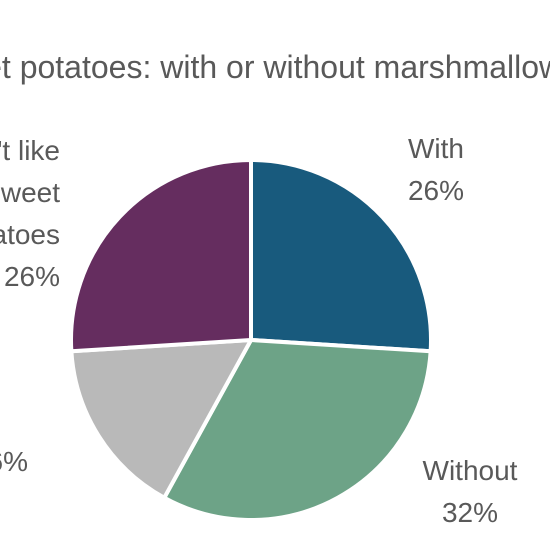 Image resolution: width=550 pixels, height=550 pixels. What do you see at coordinates (436, 148) in the screenshot?
I see `slice-label-with: With` at bounding box center [436, 148].